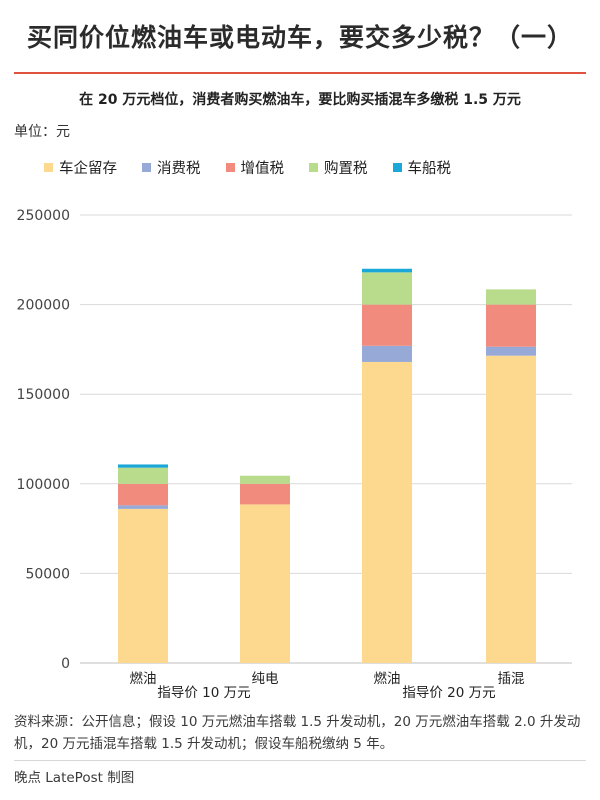 The width and height of the screenshot is (600, 800). I want to click on legend: 车企留存 消费税 增值税 购置税 车船税, so click(260, 167).